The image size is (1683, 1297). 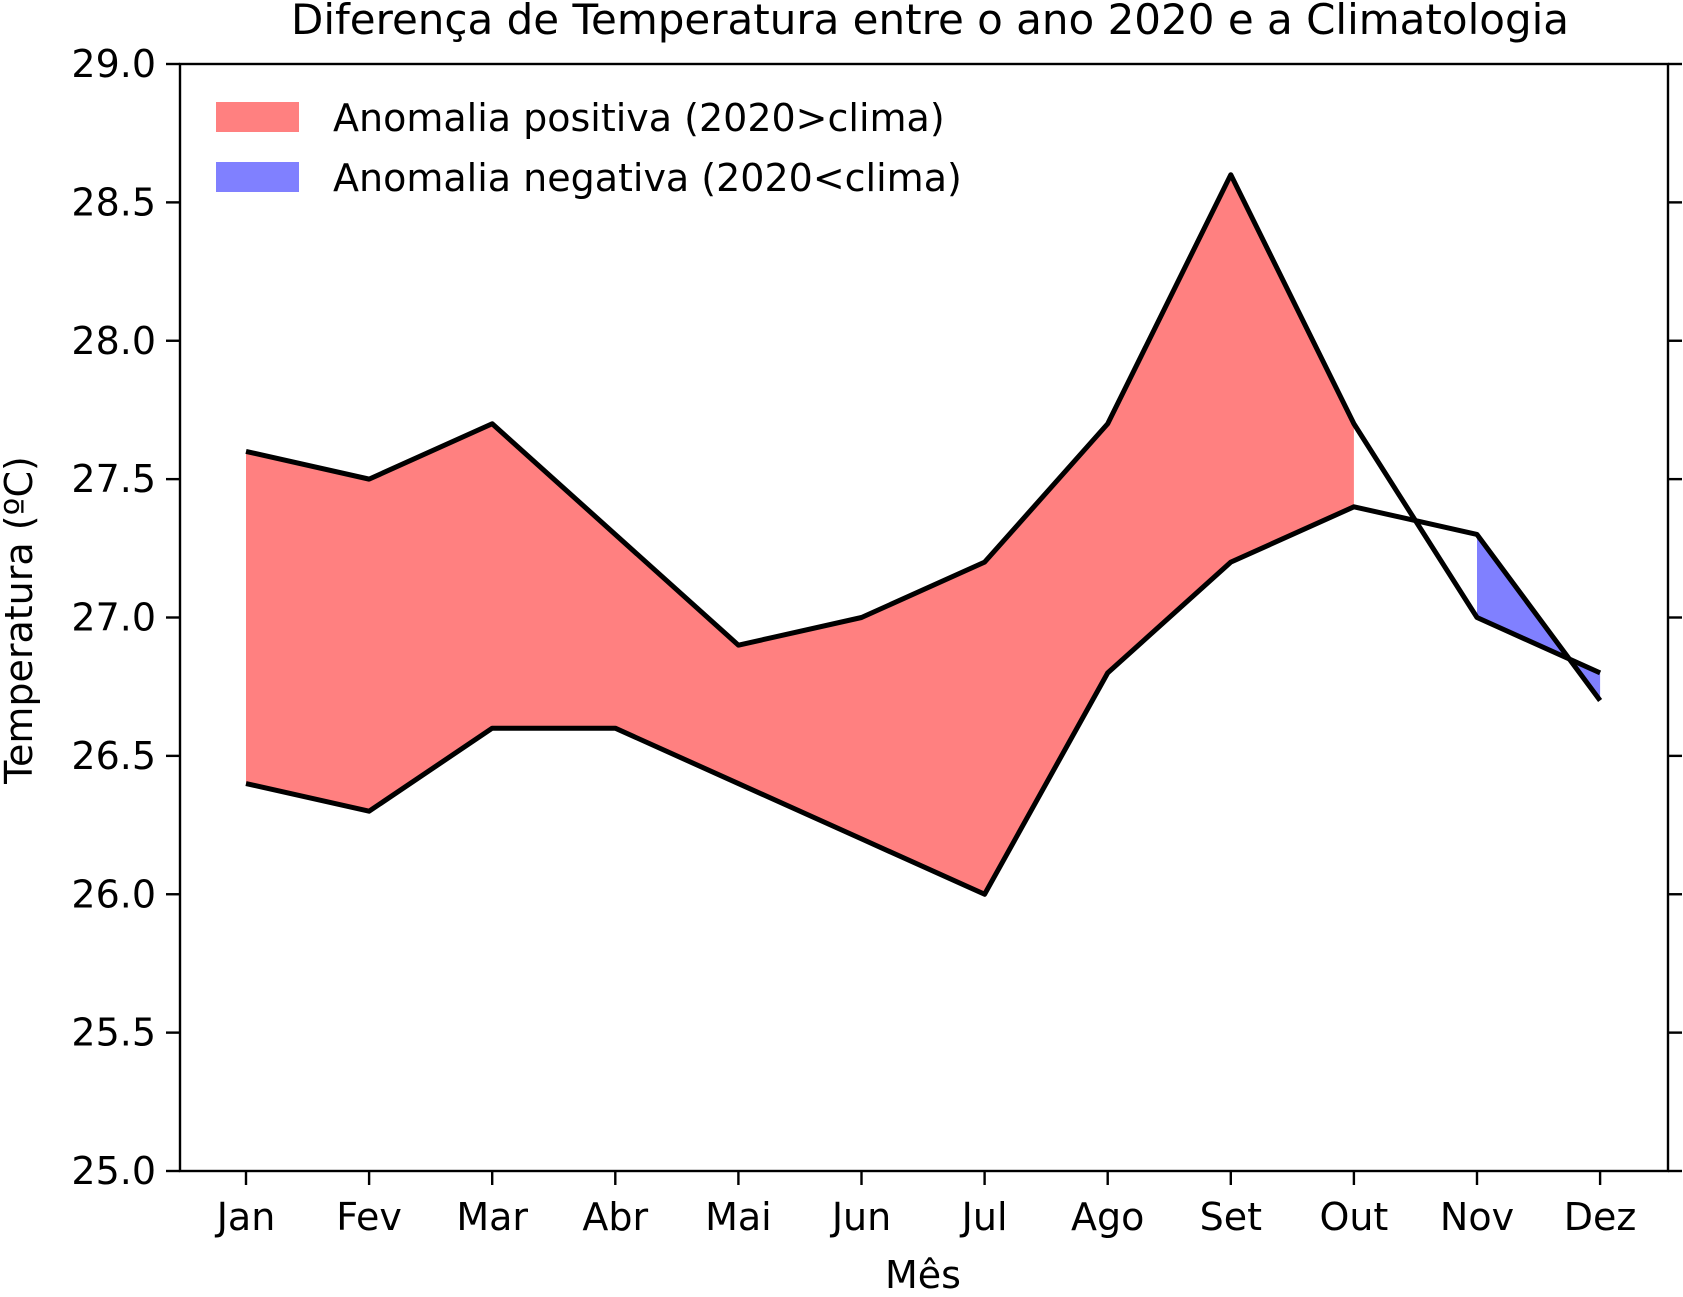 I want to click on x-tick-label: Nov, so click(x=1477, y=1217).